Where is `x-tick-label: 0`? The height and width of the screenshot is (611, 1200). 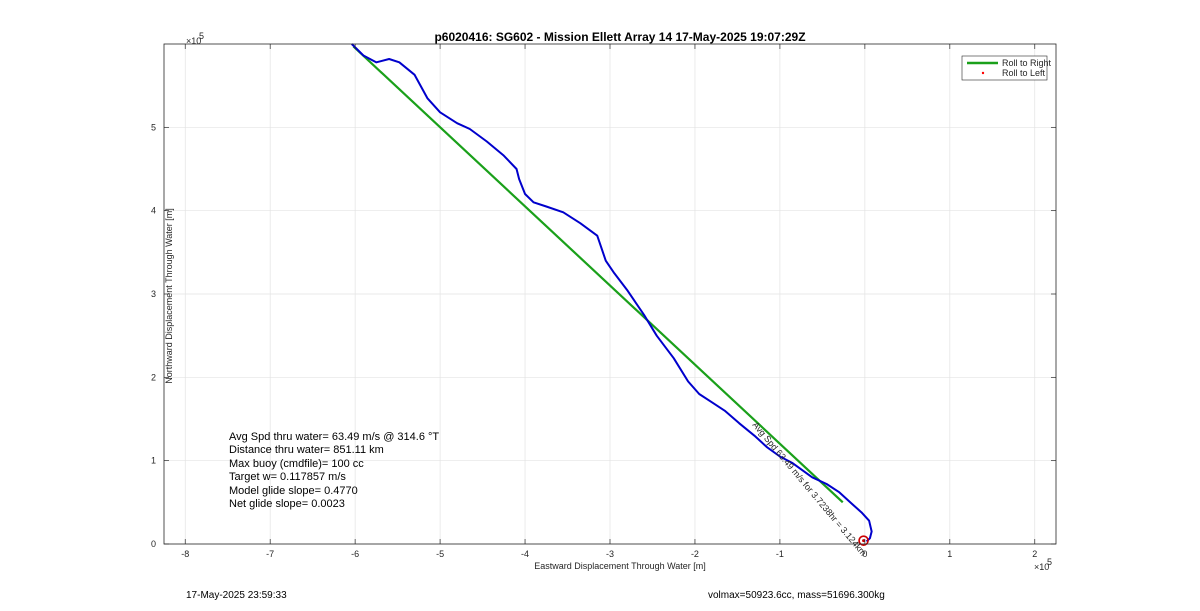
x-tick-label: 0 is located at coordinates (864, 554).